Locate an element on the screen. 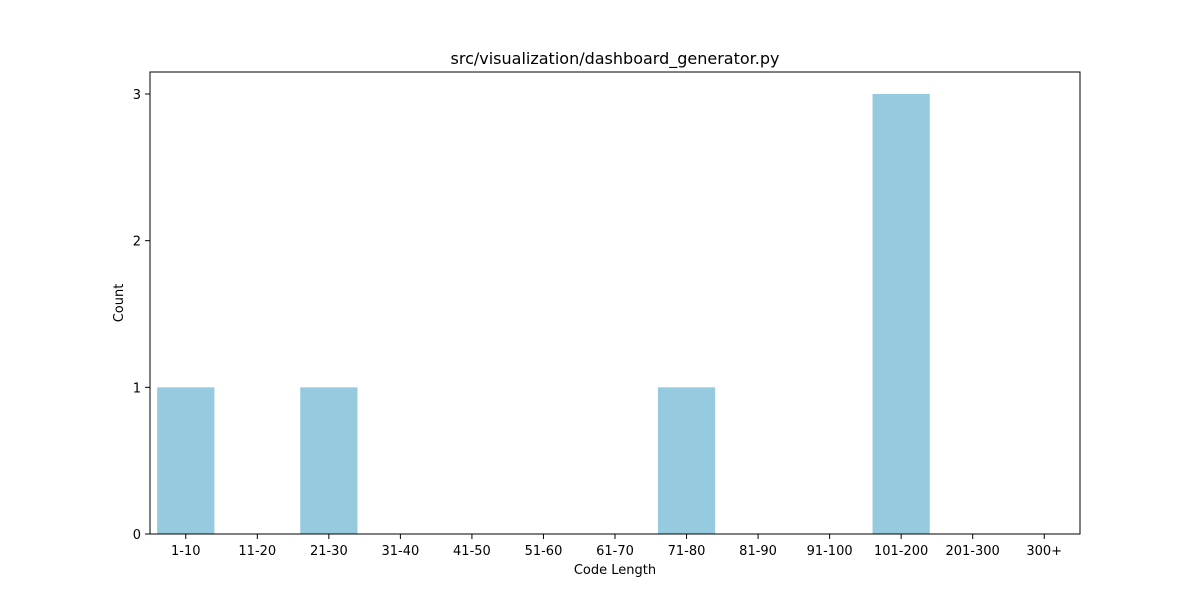  y-axis-ticks: 0 1 2 3 is located at coordinates (141, 315).